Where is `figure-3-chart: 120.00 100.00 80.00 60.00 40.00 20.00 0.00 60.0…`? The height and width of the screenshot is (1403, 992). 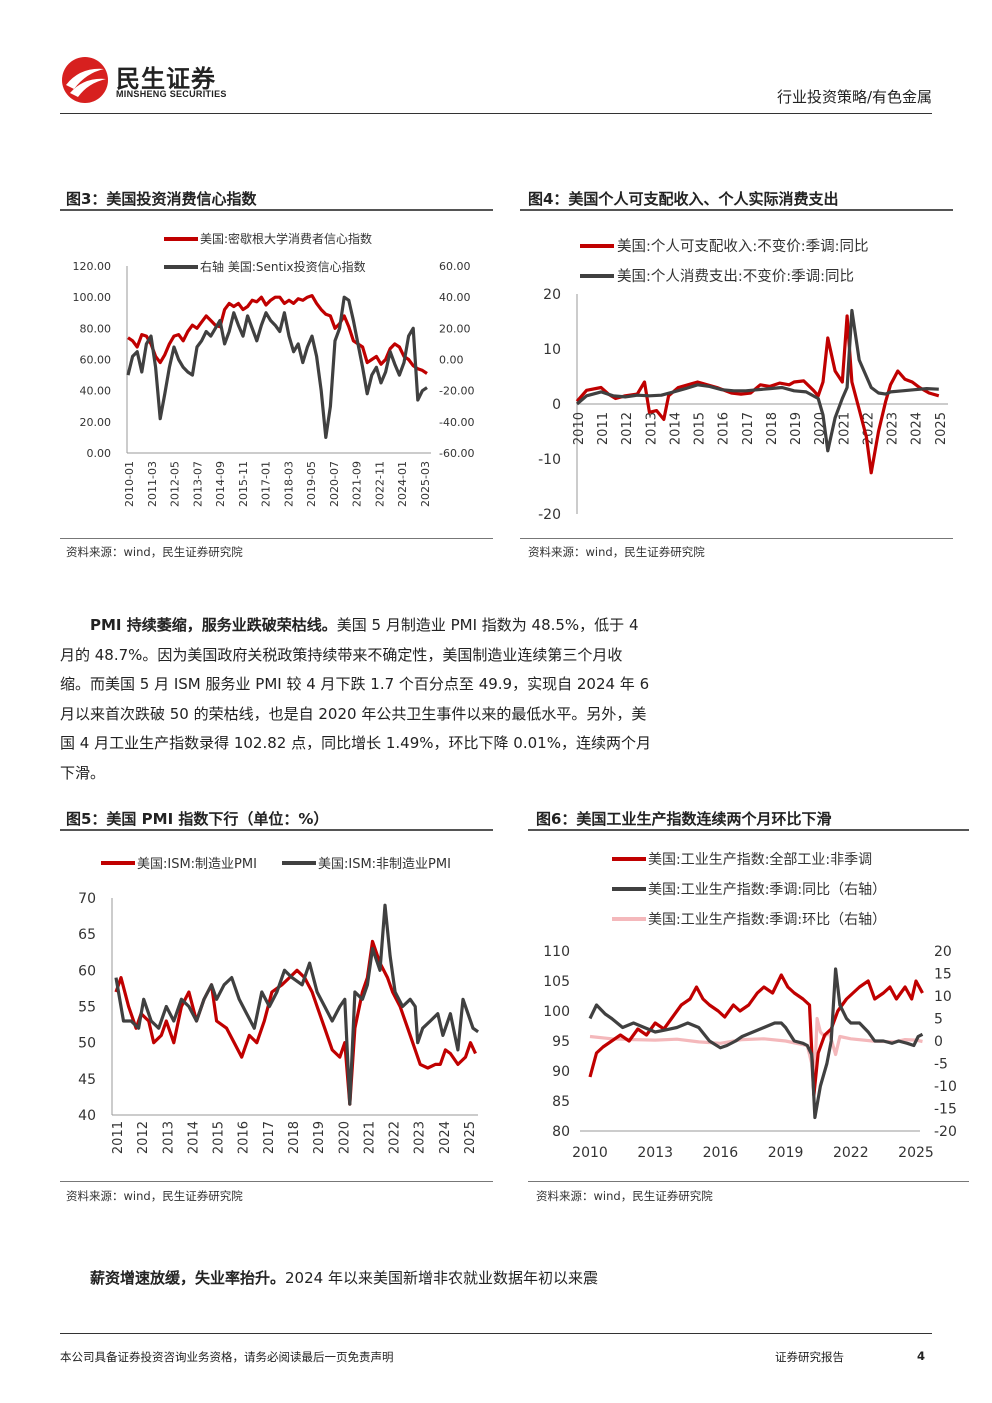 figure-3-chart: 120.00 100.00 80.00 60.00 40.00 20.00 0.00 60.0… is located at coordinates (274, 369).